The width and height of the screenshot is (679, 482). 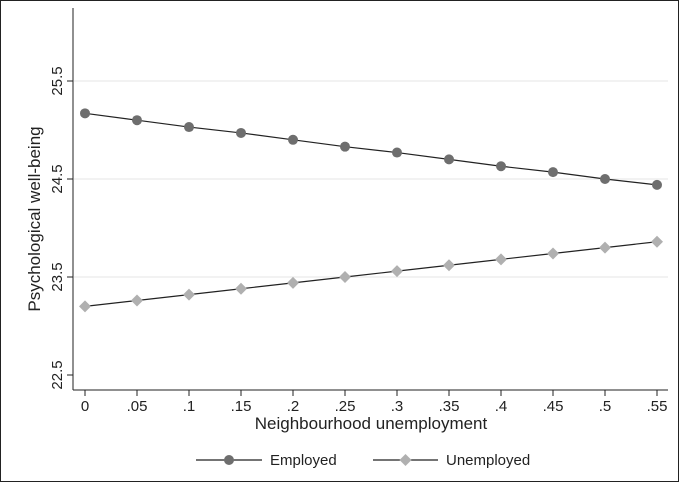 I want to click on x-axis-title: Neighbourhood unemployment, so click(x=371, y=423).